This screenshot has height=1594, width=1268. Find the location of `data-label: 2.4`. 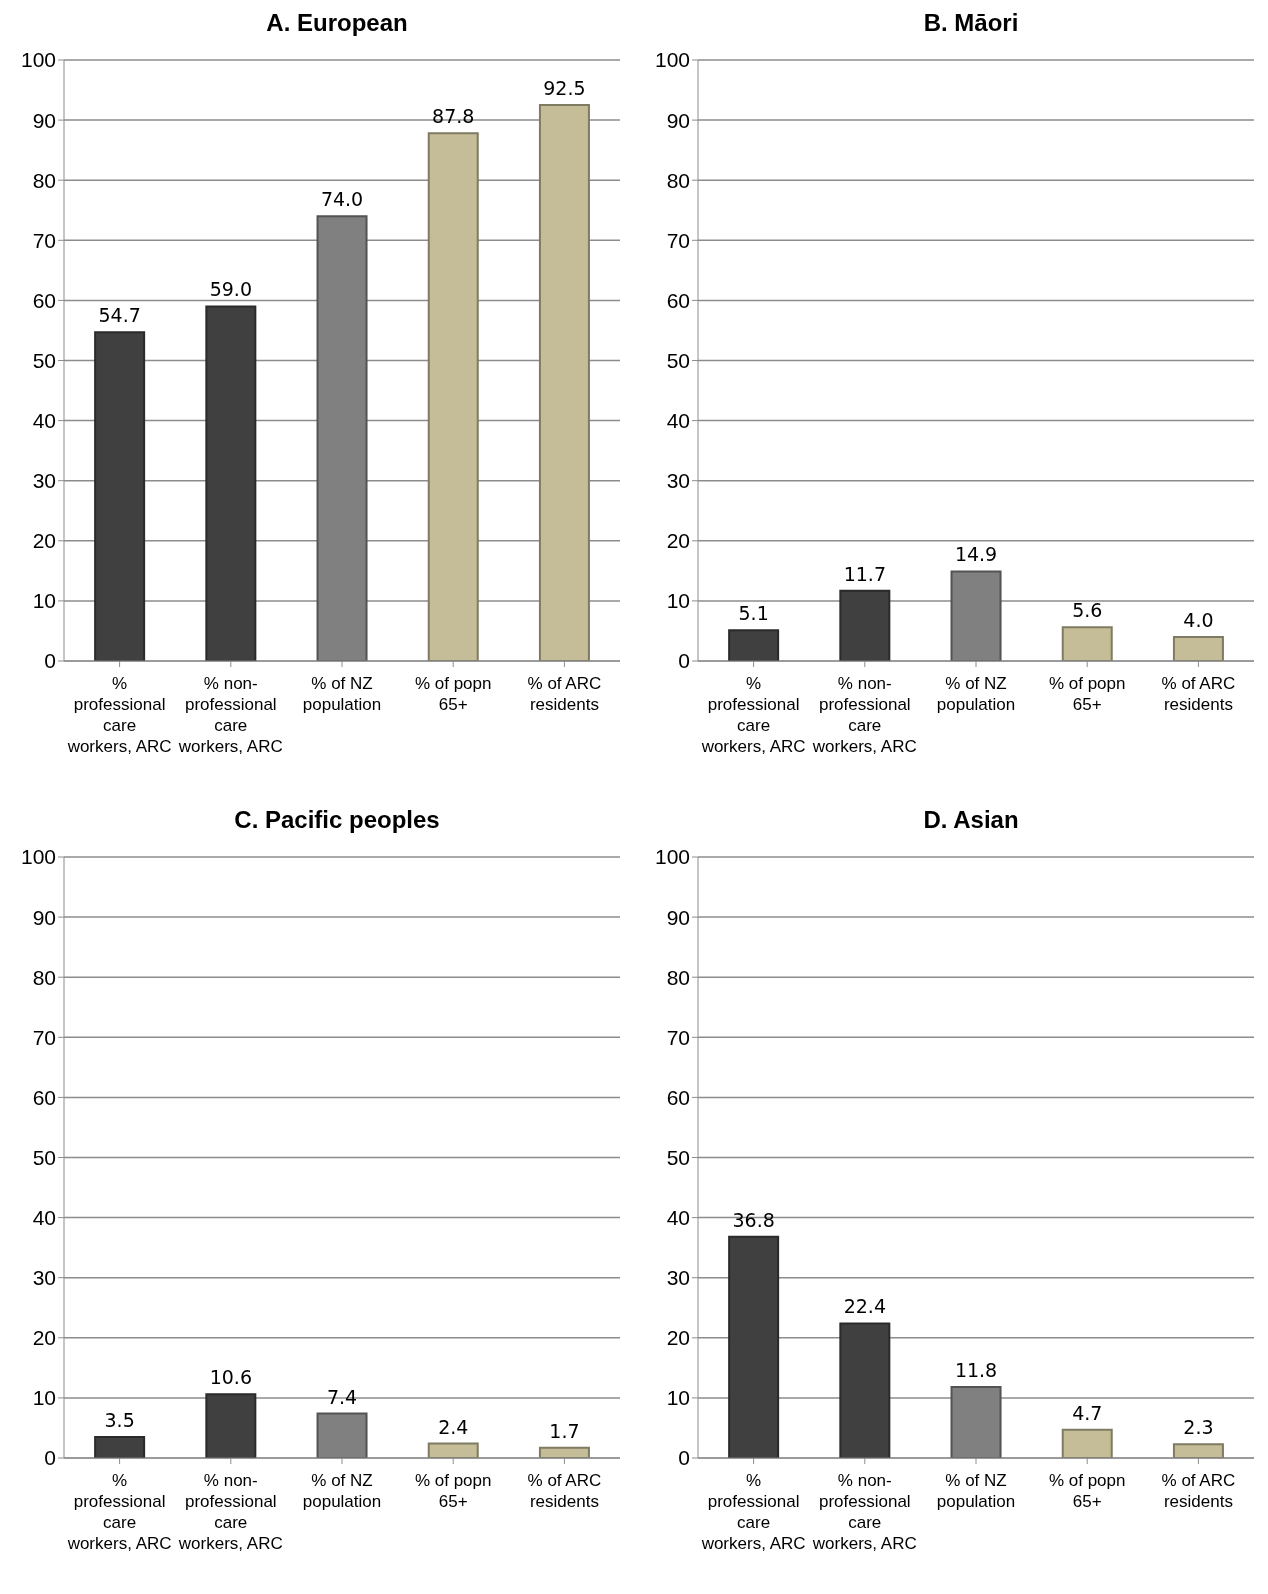

data-label: 2.4 is located at coordinates (453, 1426).